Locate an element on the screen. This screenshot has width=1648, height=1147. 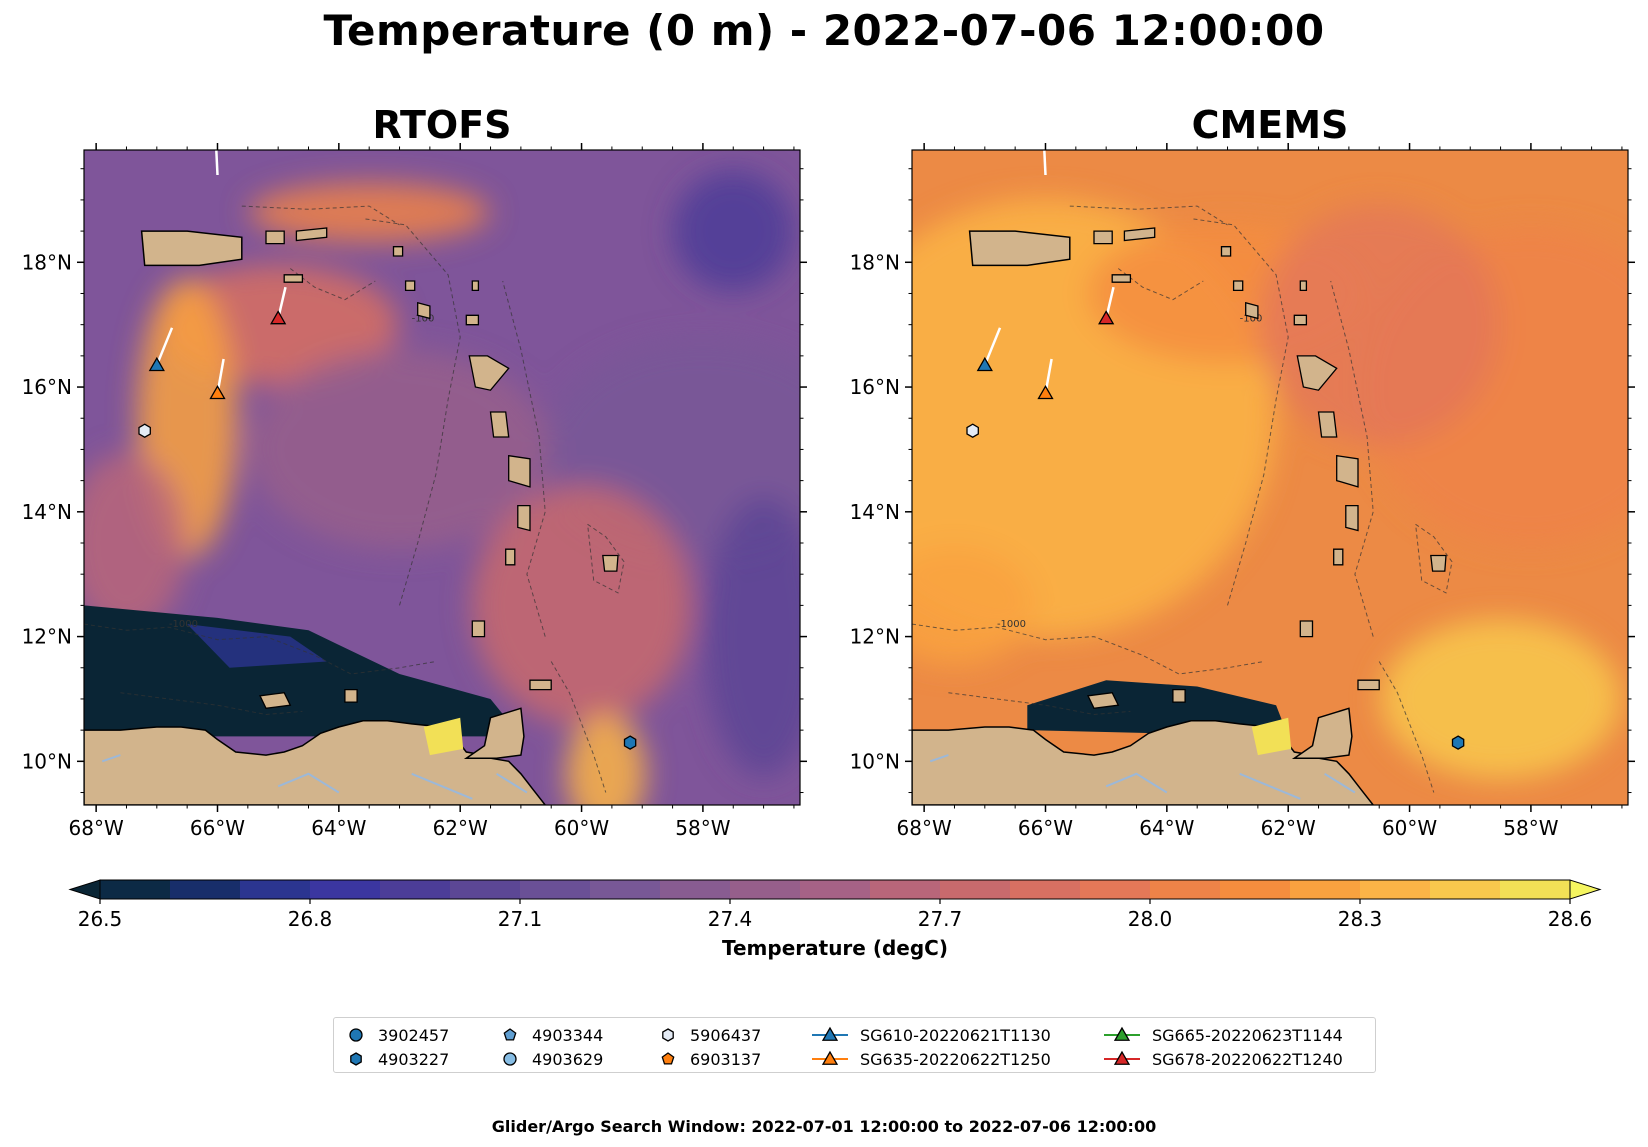
puerto-rico is located at coordinates (1019, 248).